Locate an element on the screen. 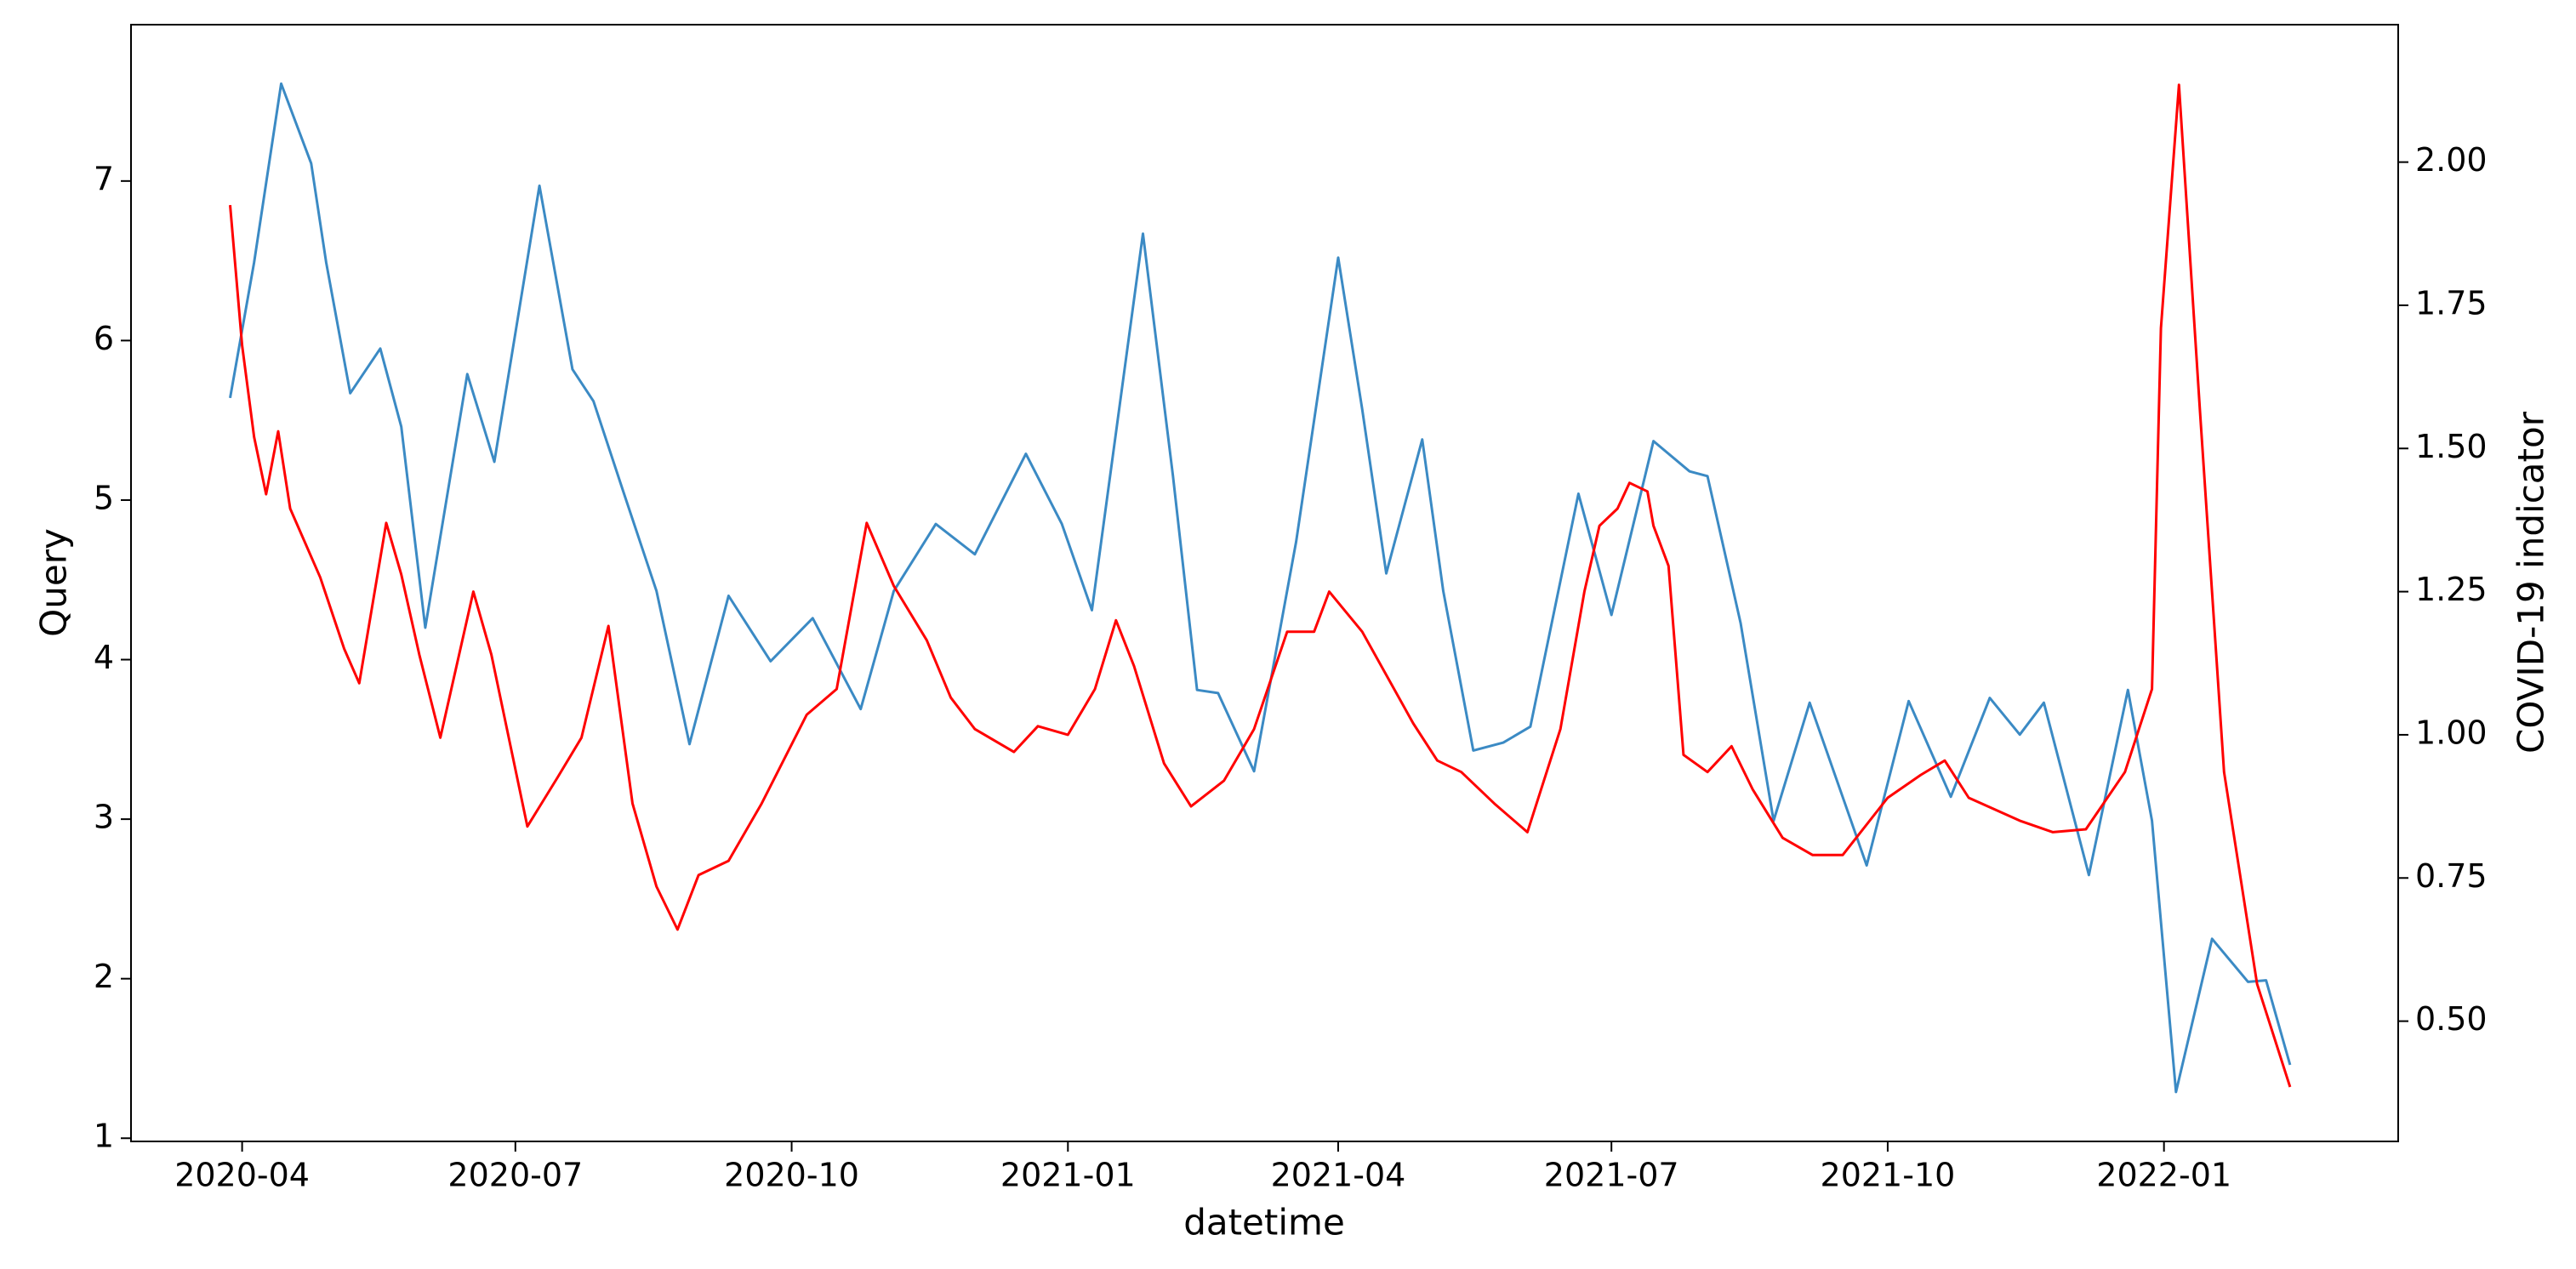 Image resolution: width=2576 pixels, height=1269 pixels. x-tick-label: 2021-04 is located at coordinates (1338, 1175).